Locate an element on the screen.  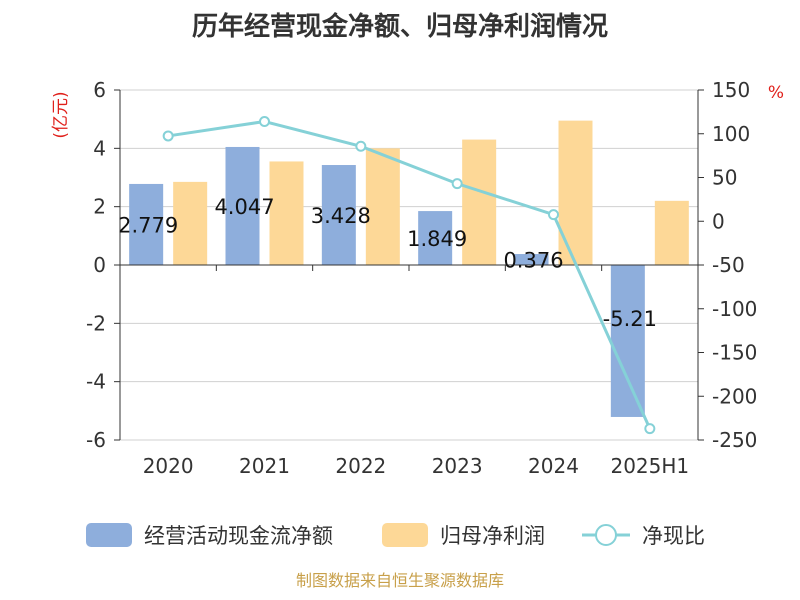
right-tick-label: 50 is located at coordinates (724, 178).